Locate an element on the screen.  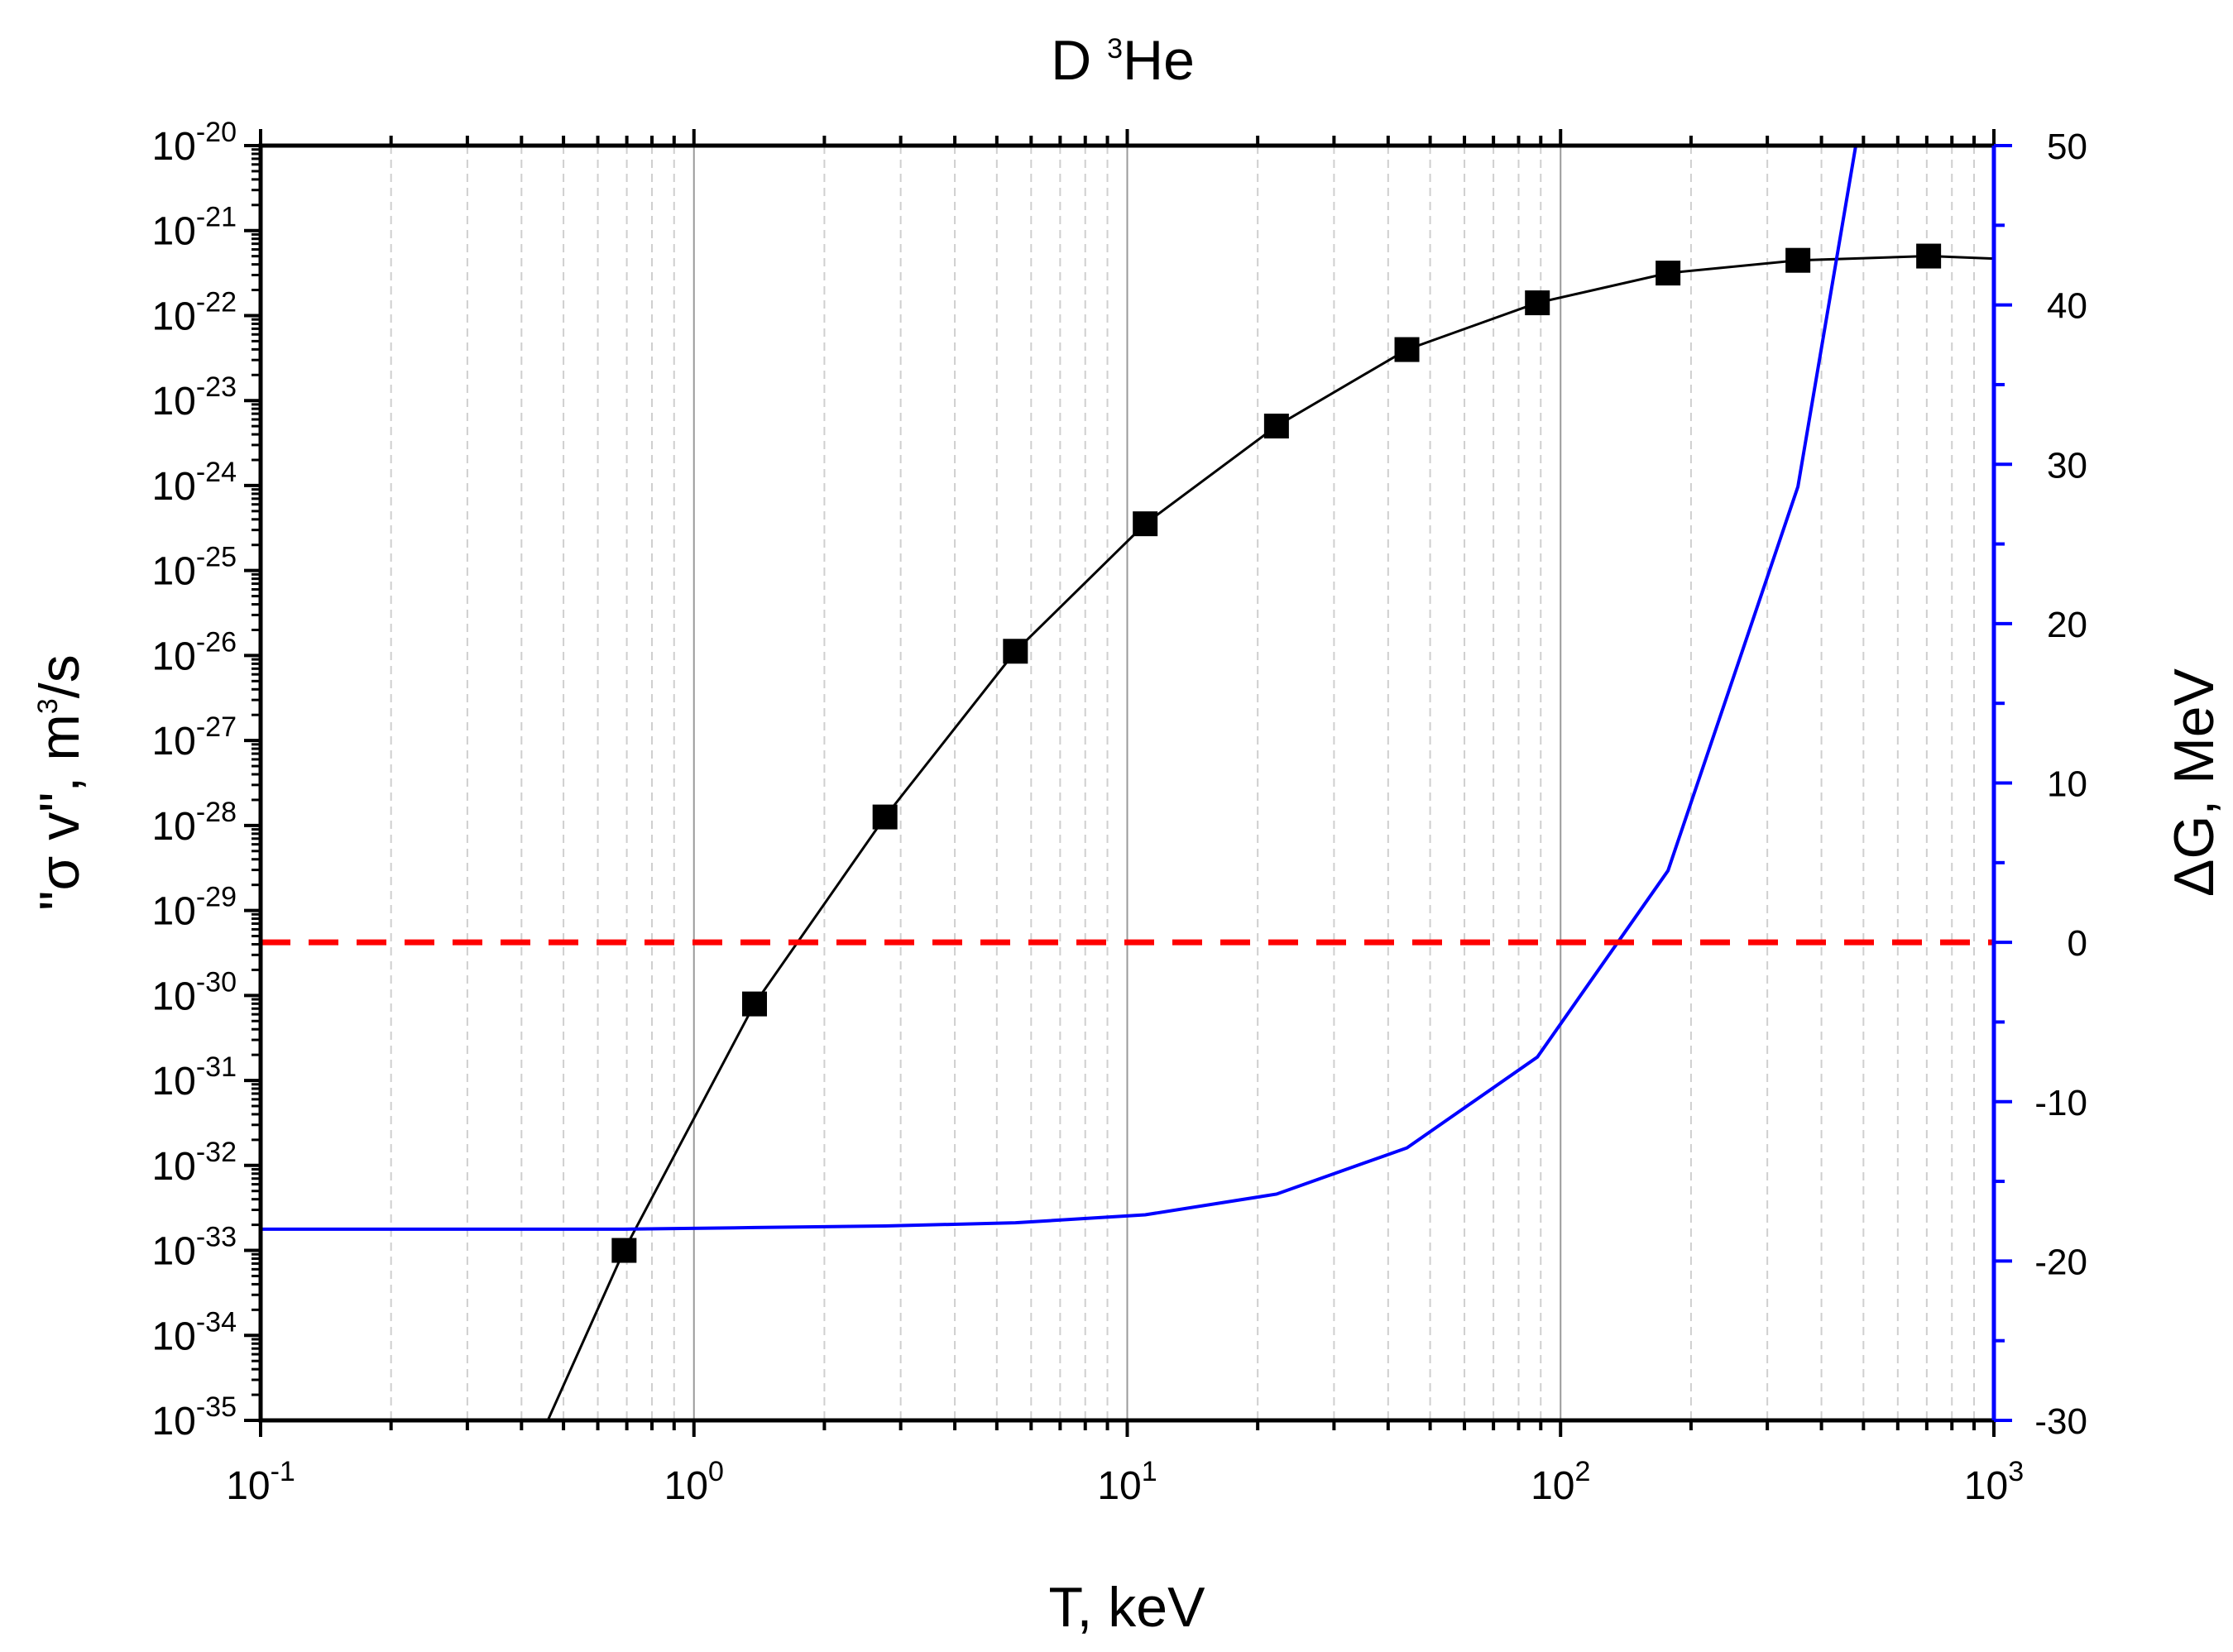
y-left-tick-label: 10-28 is located at coordinates (194, 823).